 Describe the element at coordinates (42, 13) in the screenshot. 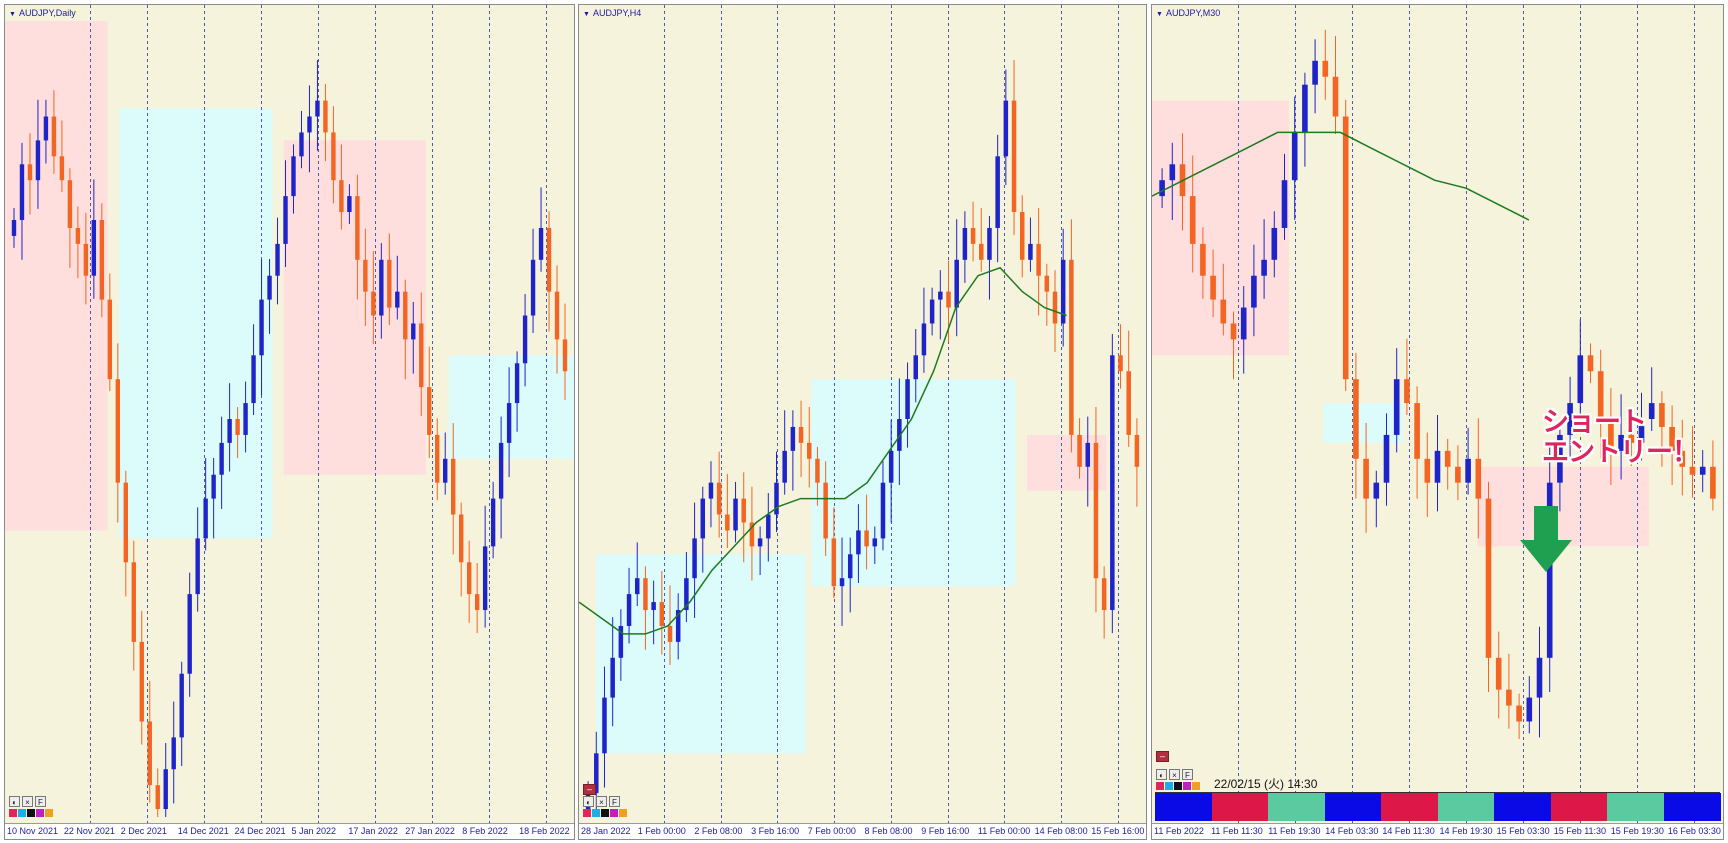

I see `chart-title: ▼ AUDJPY,Daily` at that location.